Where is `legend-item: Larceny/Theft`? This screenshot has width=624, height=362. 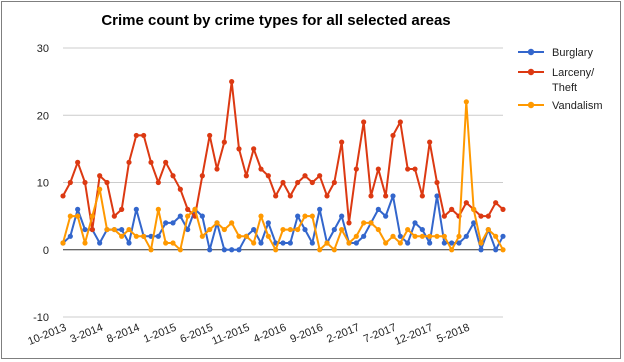 legend-item: Larceny/Theft is located at coordinates (556, 80).